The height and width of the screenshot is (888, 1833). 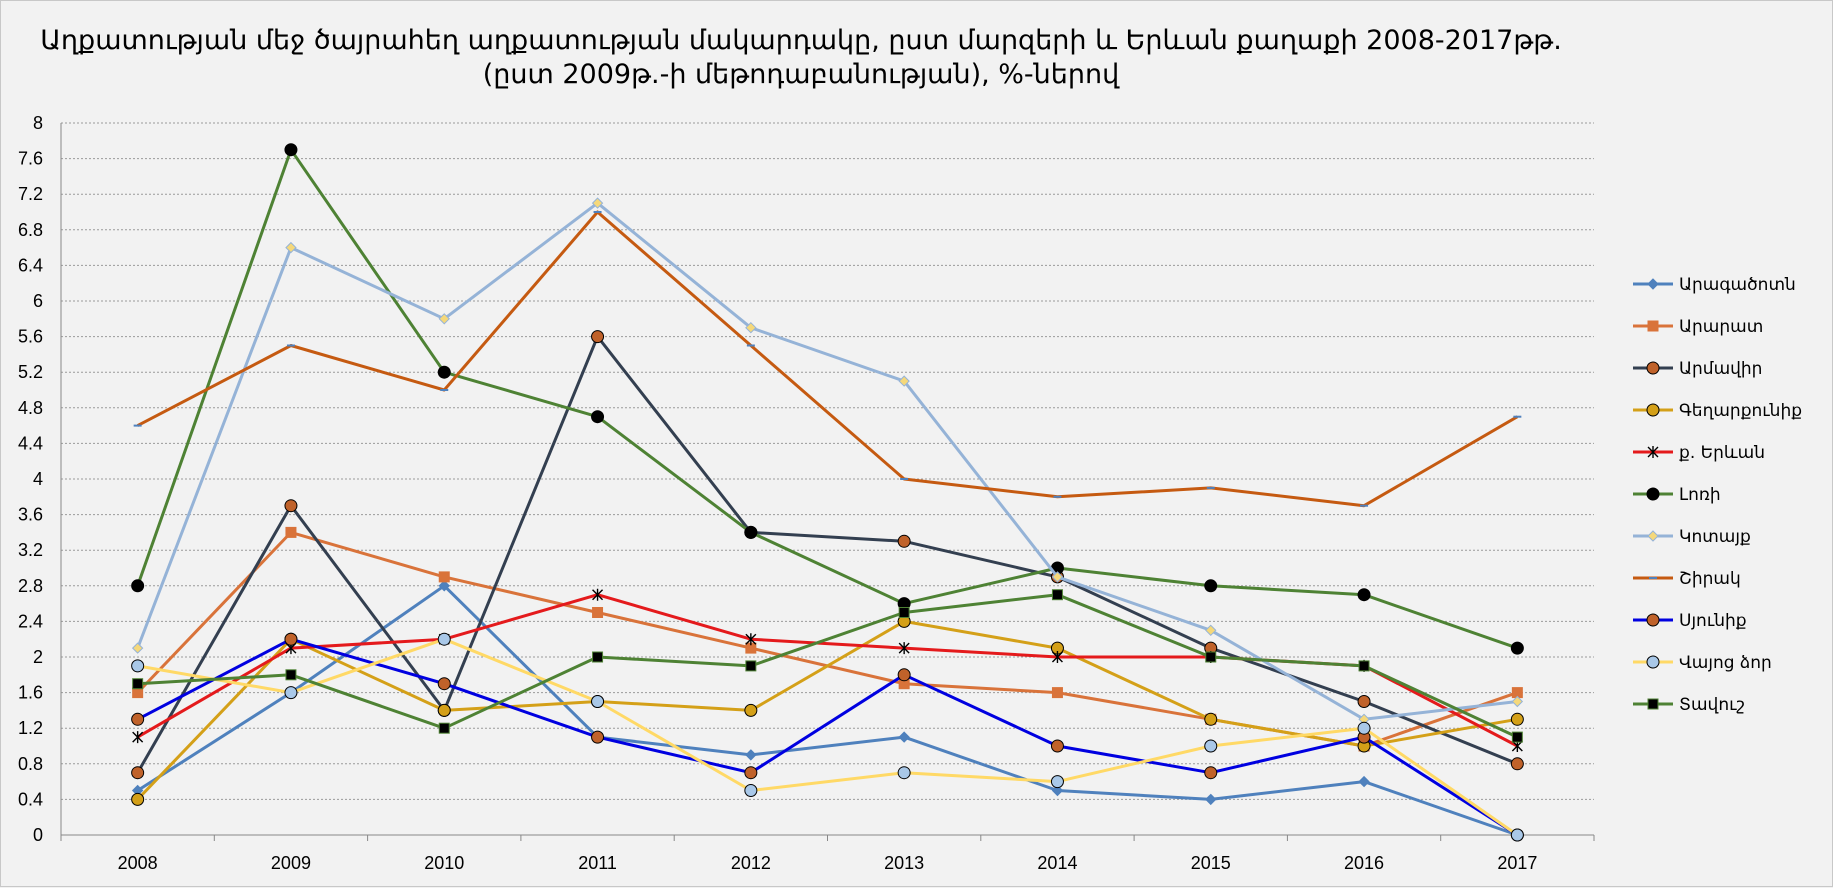 What do you see at coordinates (30, 230) in the screenshot?
I see `y-tick-label: 6.8` at bounding box center [30, 230].